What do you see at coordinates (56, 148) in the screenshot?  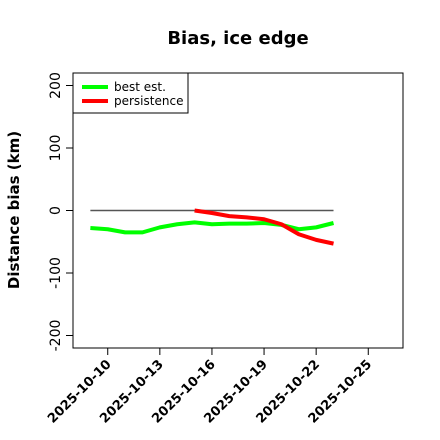 I see `y-tick-label: 100` at bounding box center [56, 148].